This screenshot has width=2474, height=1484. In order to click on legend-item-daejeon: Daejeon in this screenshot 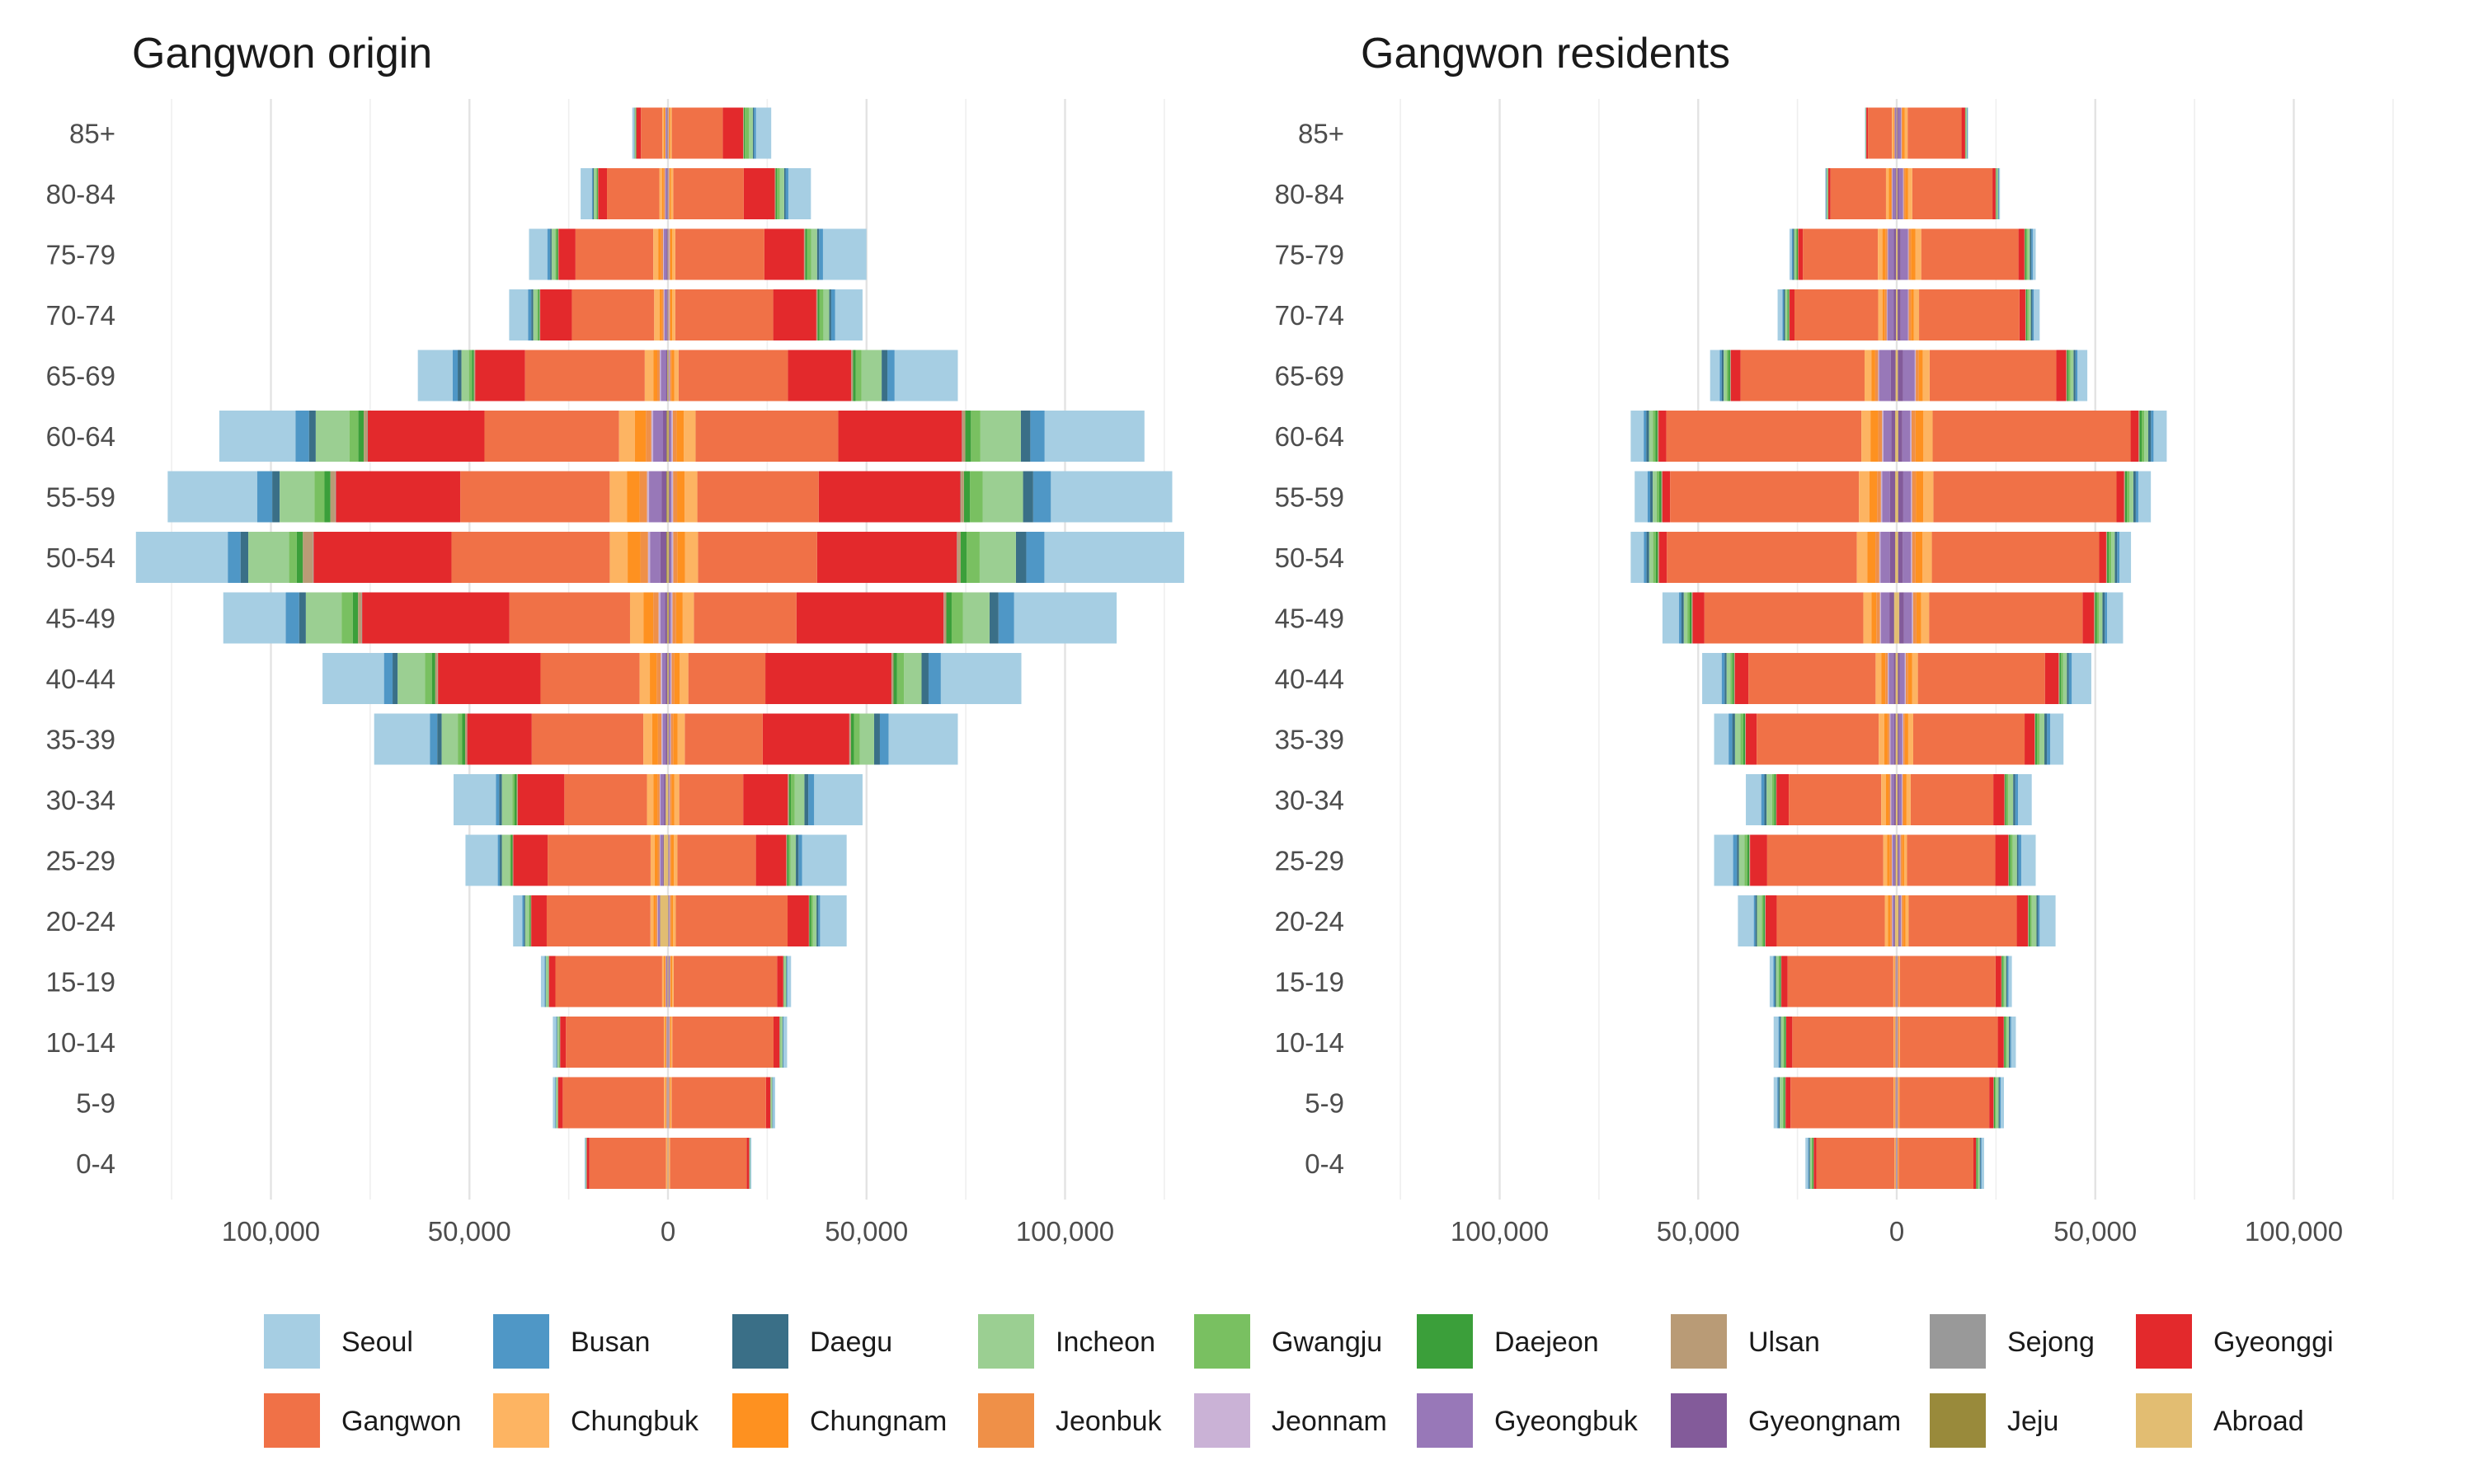, I will do `click(1508, 1341)`.